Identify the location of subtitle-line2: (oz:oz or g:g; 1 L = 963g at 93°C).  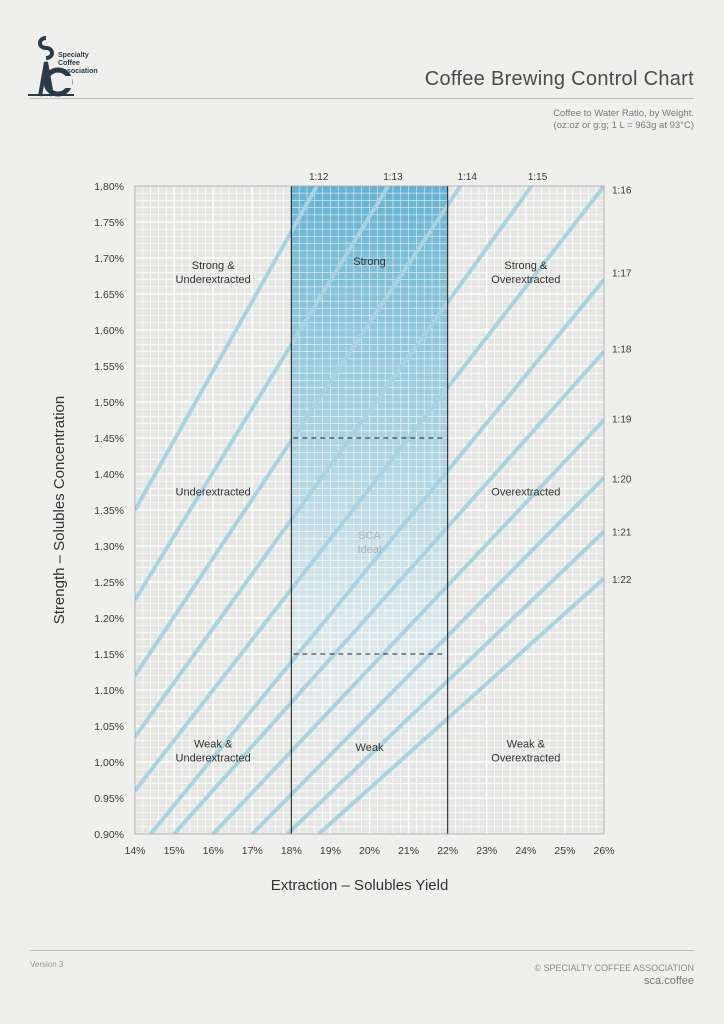
(624, 125).